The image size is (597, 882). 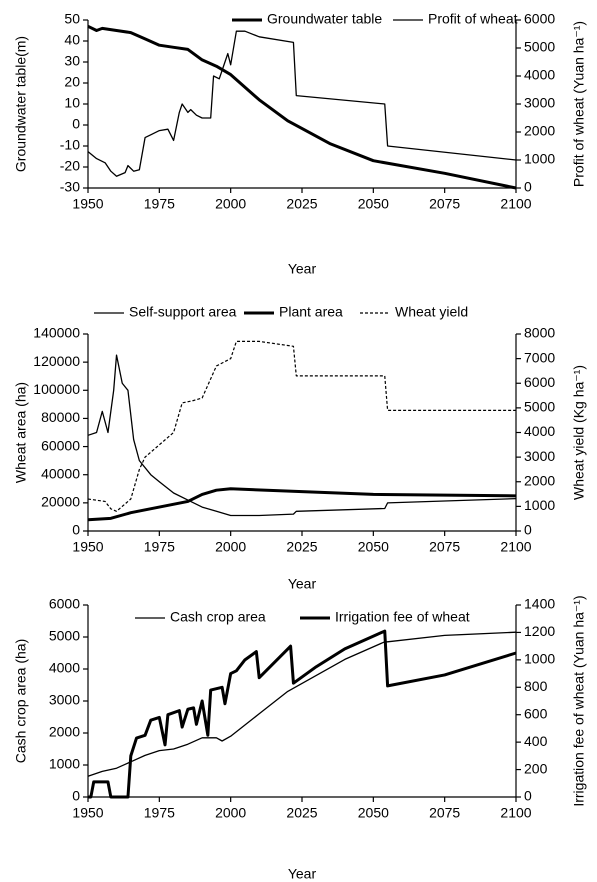 What do you see at coordinates (56, 333) in the screenshot?
I see `y-tick-label: 140000` at bounding box center [56, 333].